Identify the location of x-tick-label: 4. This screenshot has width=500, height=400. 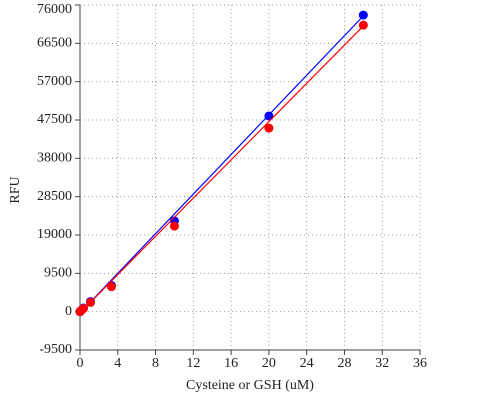
(117, 363).